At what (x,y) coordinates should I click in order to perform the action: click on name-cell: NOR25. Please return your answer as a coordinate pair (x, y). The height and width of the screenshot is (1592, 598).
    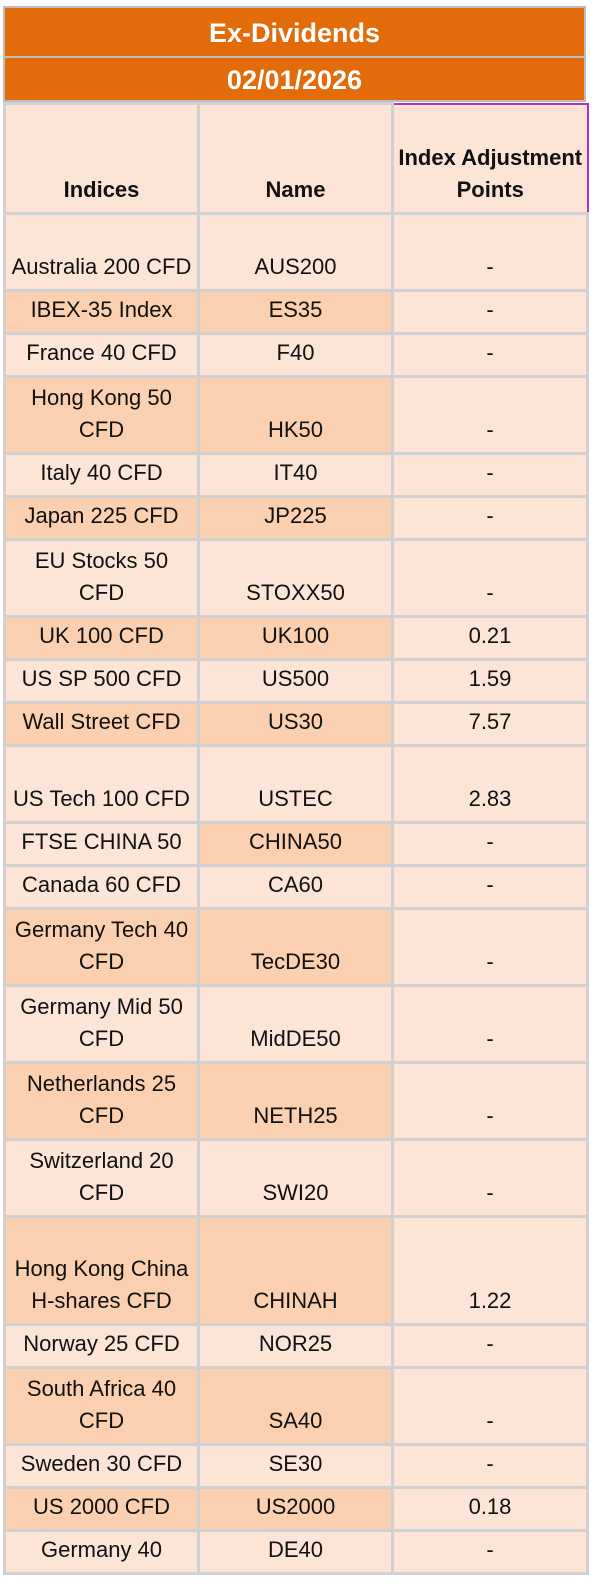
    Looking at the image, I should click on (295, 1346).